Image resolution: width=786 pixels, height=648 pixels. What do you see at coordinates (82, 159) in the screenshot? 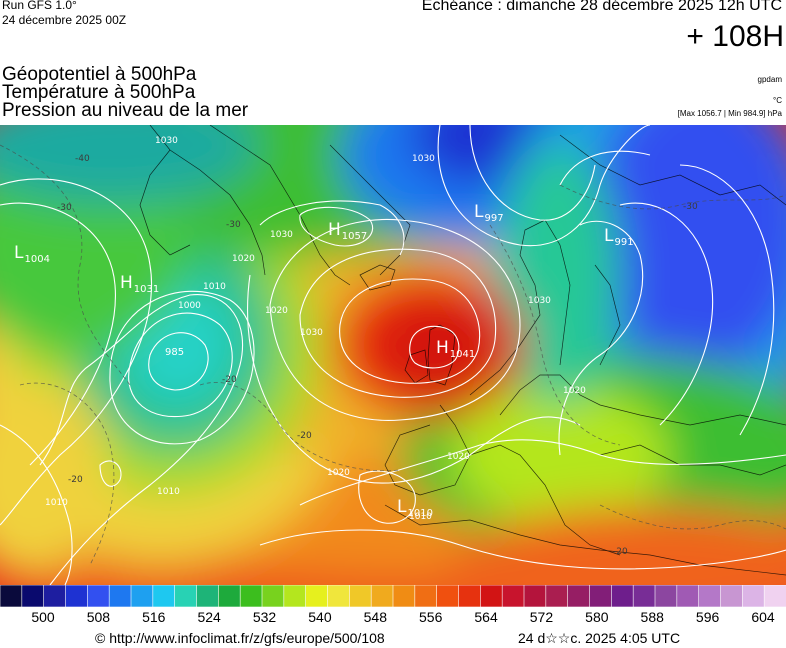
I see `temperature-label: -40` at bounding box center [82, 159].